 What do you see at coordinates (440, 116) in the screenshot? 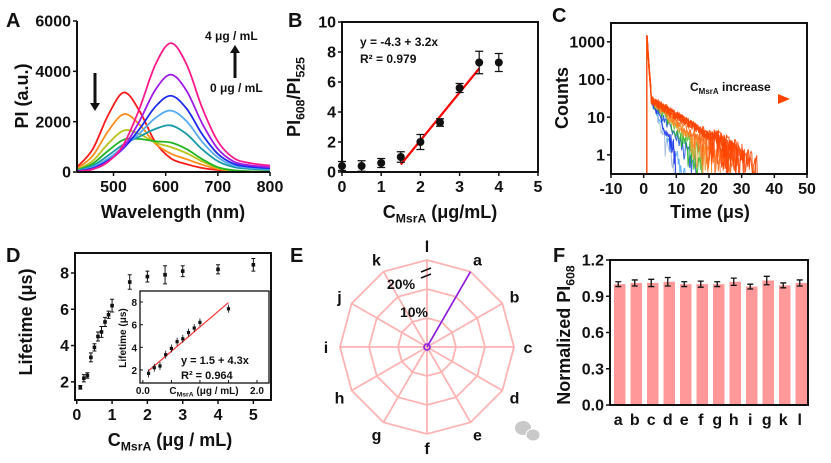
I see `fit-line` at bounding box center [440, 116].